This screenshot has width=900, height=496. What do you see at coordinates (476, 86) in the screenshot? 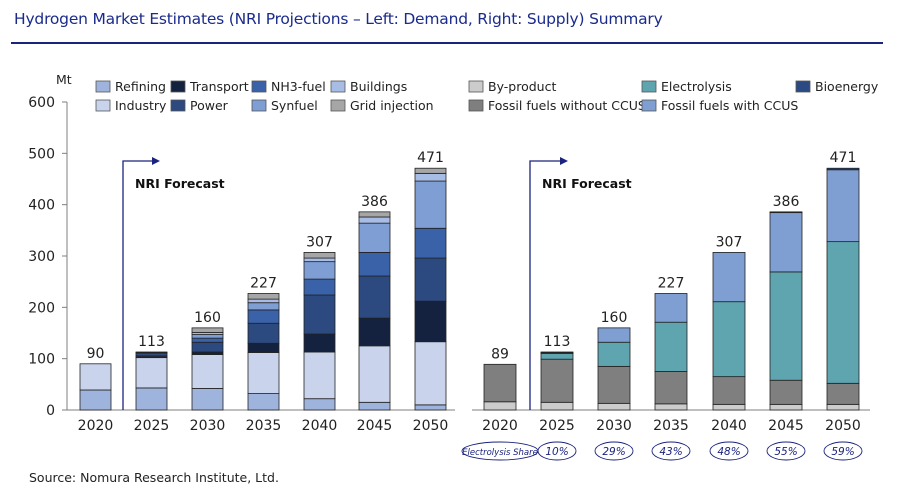
I see `legend-swatch-by-product` at bounding box center [476, 86].